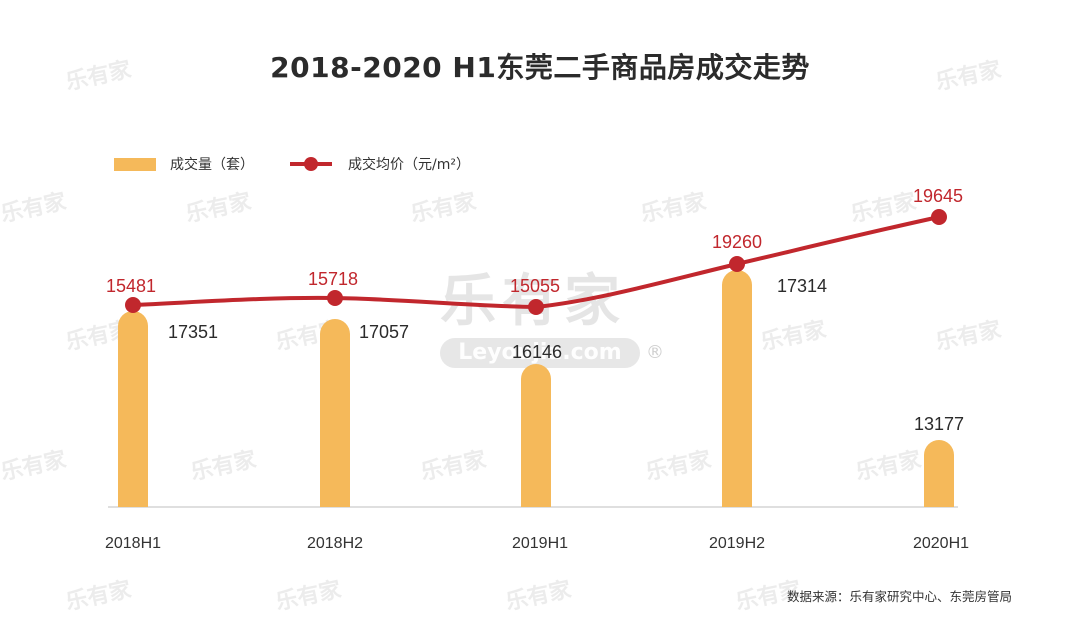 Image resolution: width=1080 pixels, height=622 pixels. Describe the element at coordinates (802, 286) in the screenshot. I see `volume-label-2019H2: 17314` at that location.